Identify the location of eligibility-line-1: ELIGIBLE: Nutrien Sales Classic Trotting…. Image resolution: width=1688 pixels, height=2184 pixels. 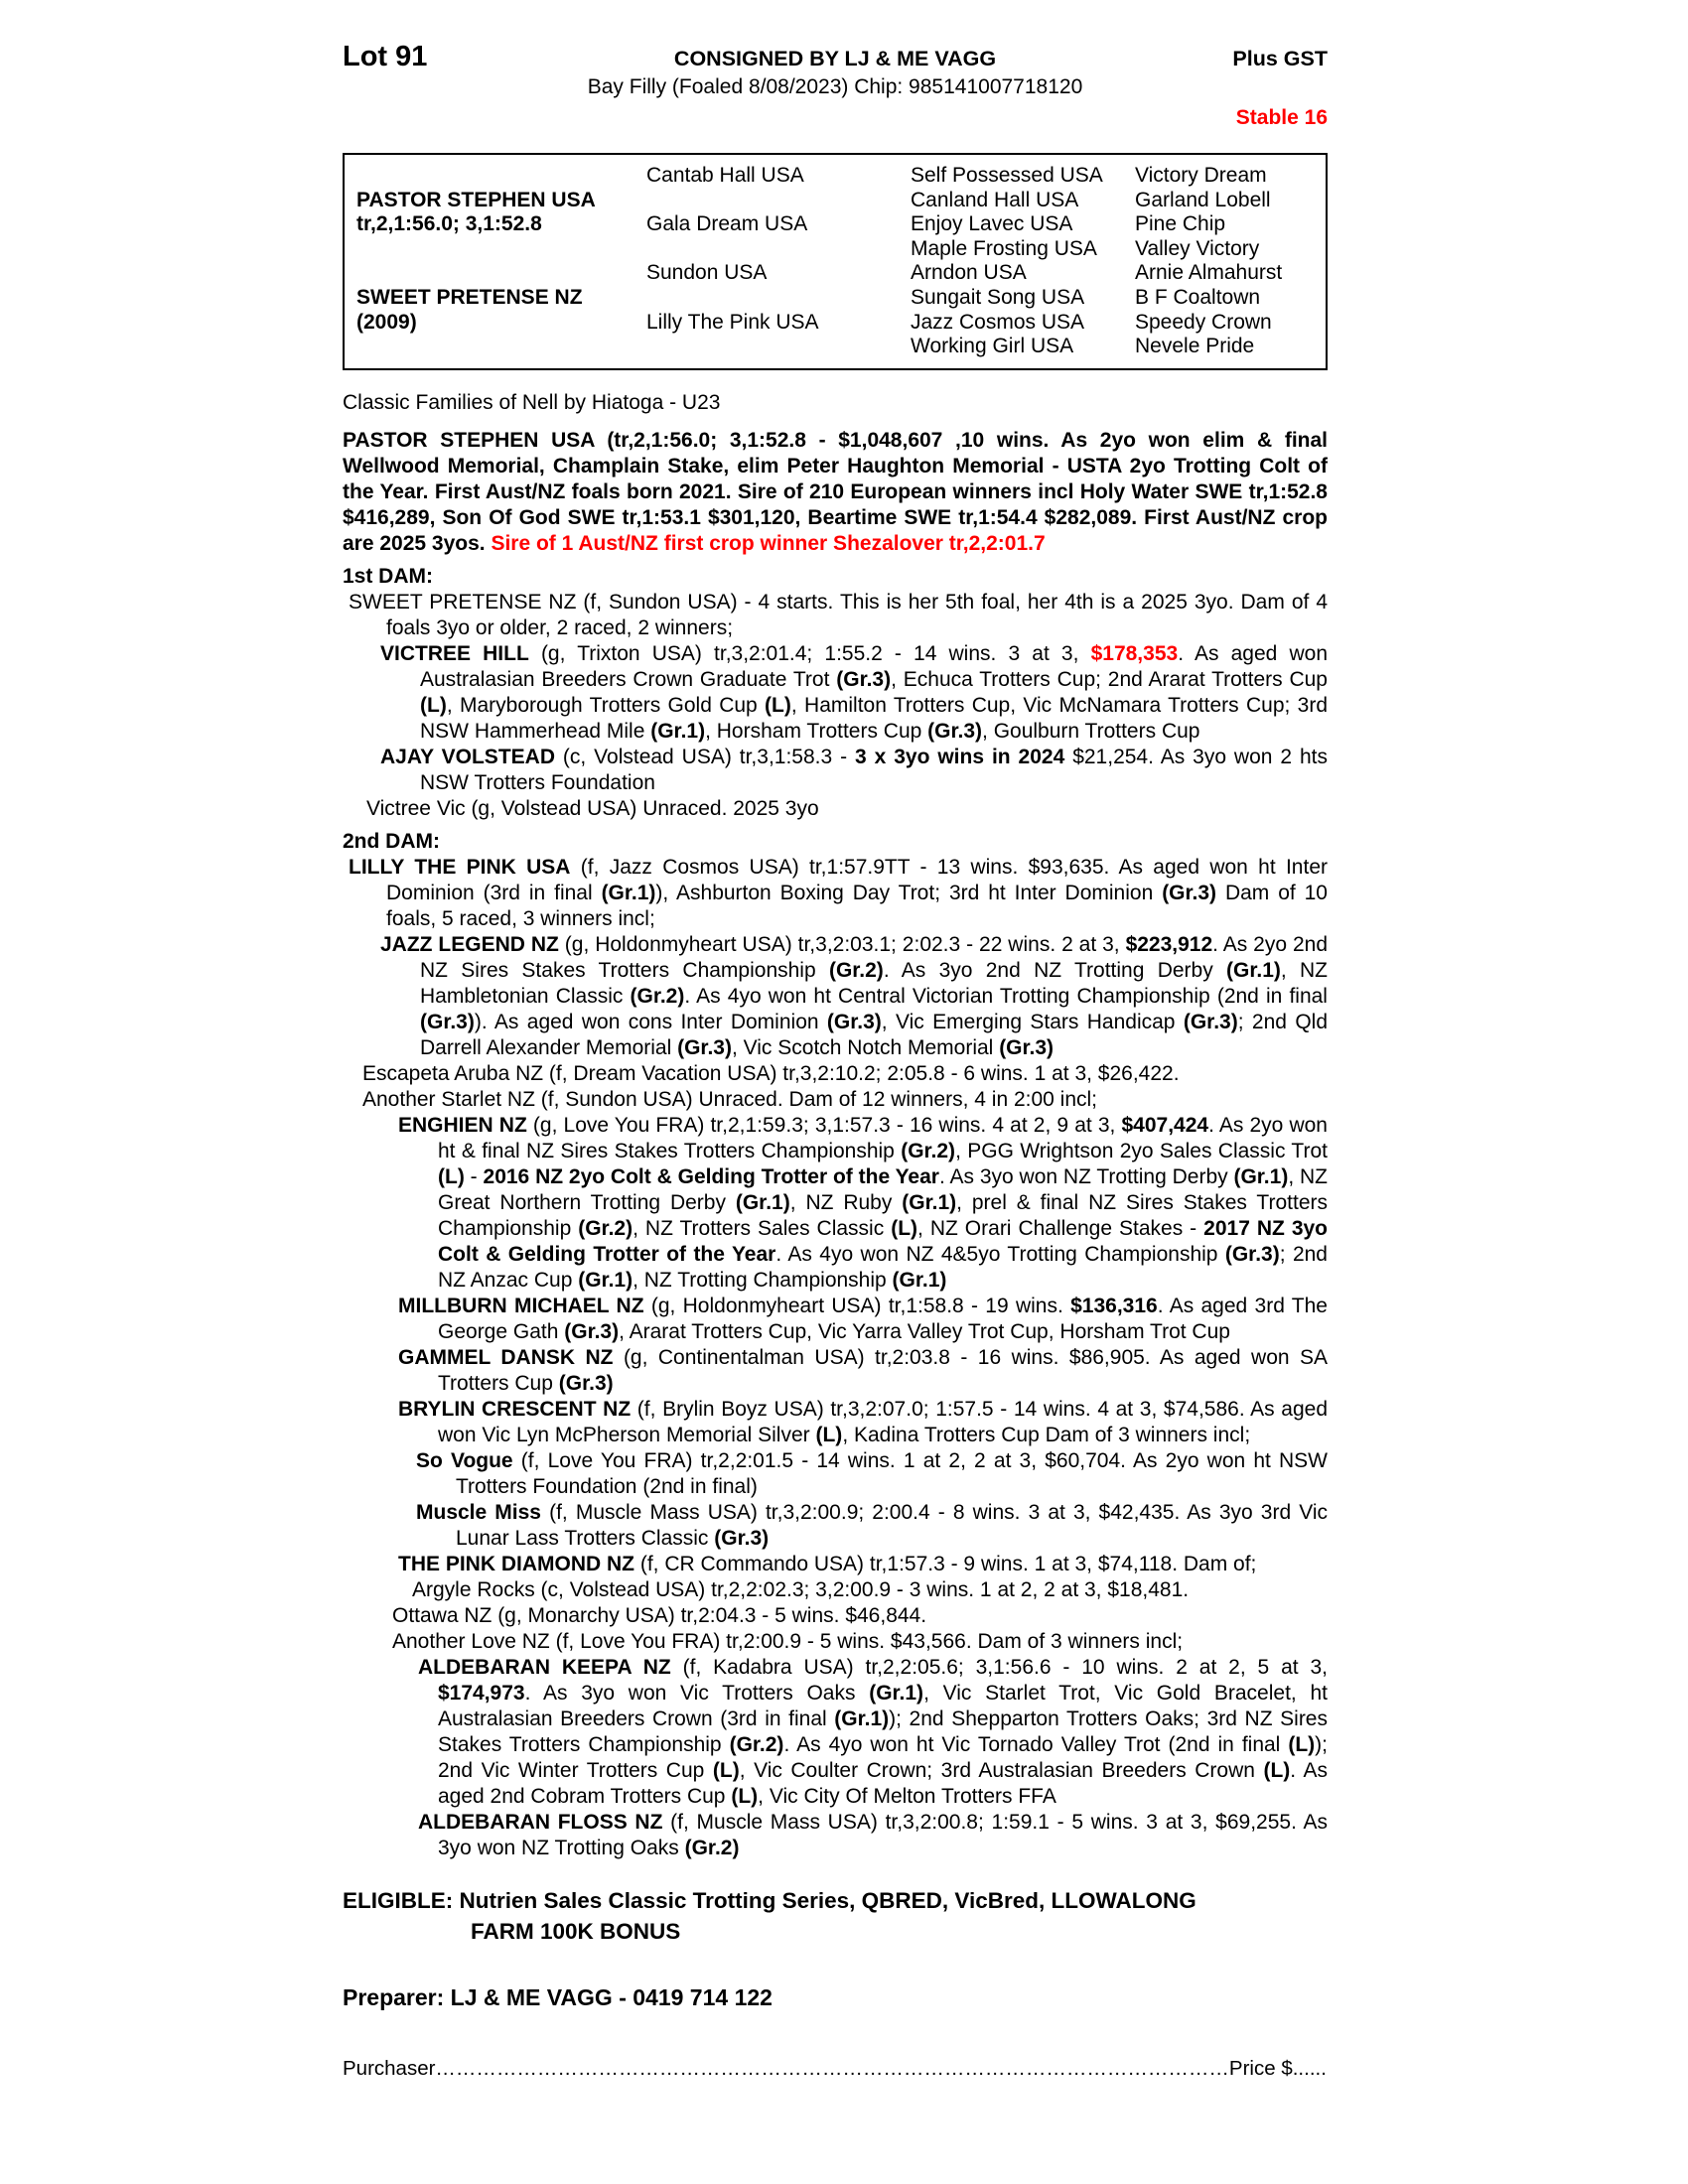
(769, 1900).